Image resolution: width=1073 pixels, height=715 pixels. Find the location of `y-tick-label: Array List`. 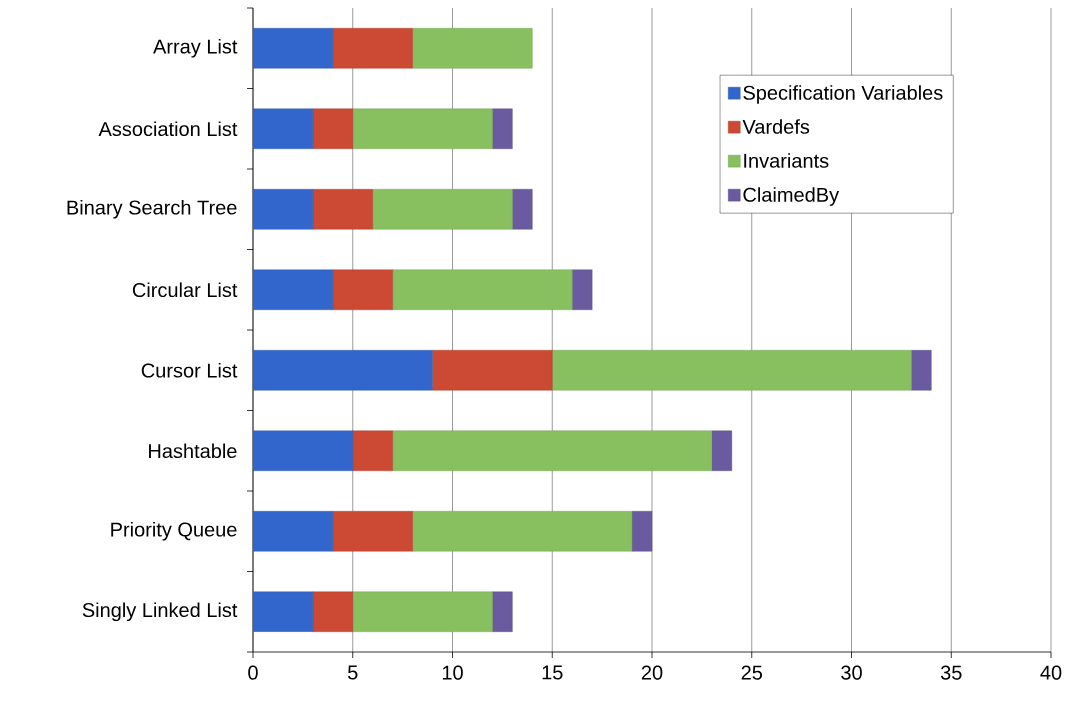

y-tick-label: Array List is located at coordinates (195, 48).